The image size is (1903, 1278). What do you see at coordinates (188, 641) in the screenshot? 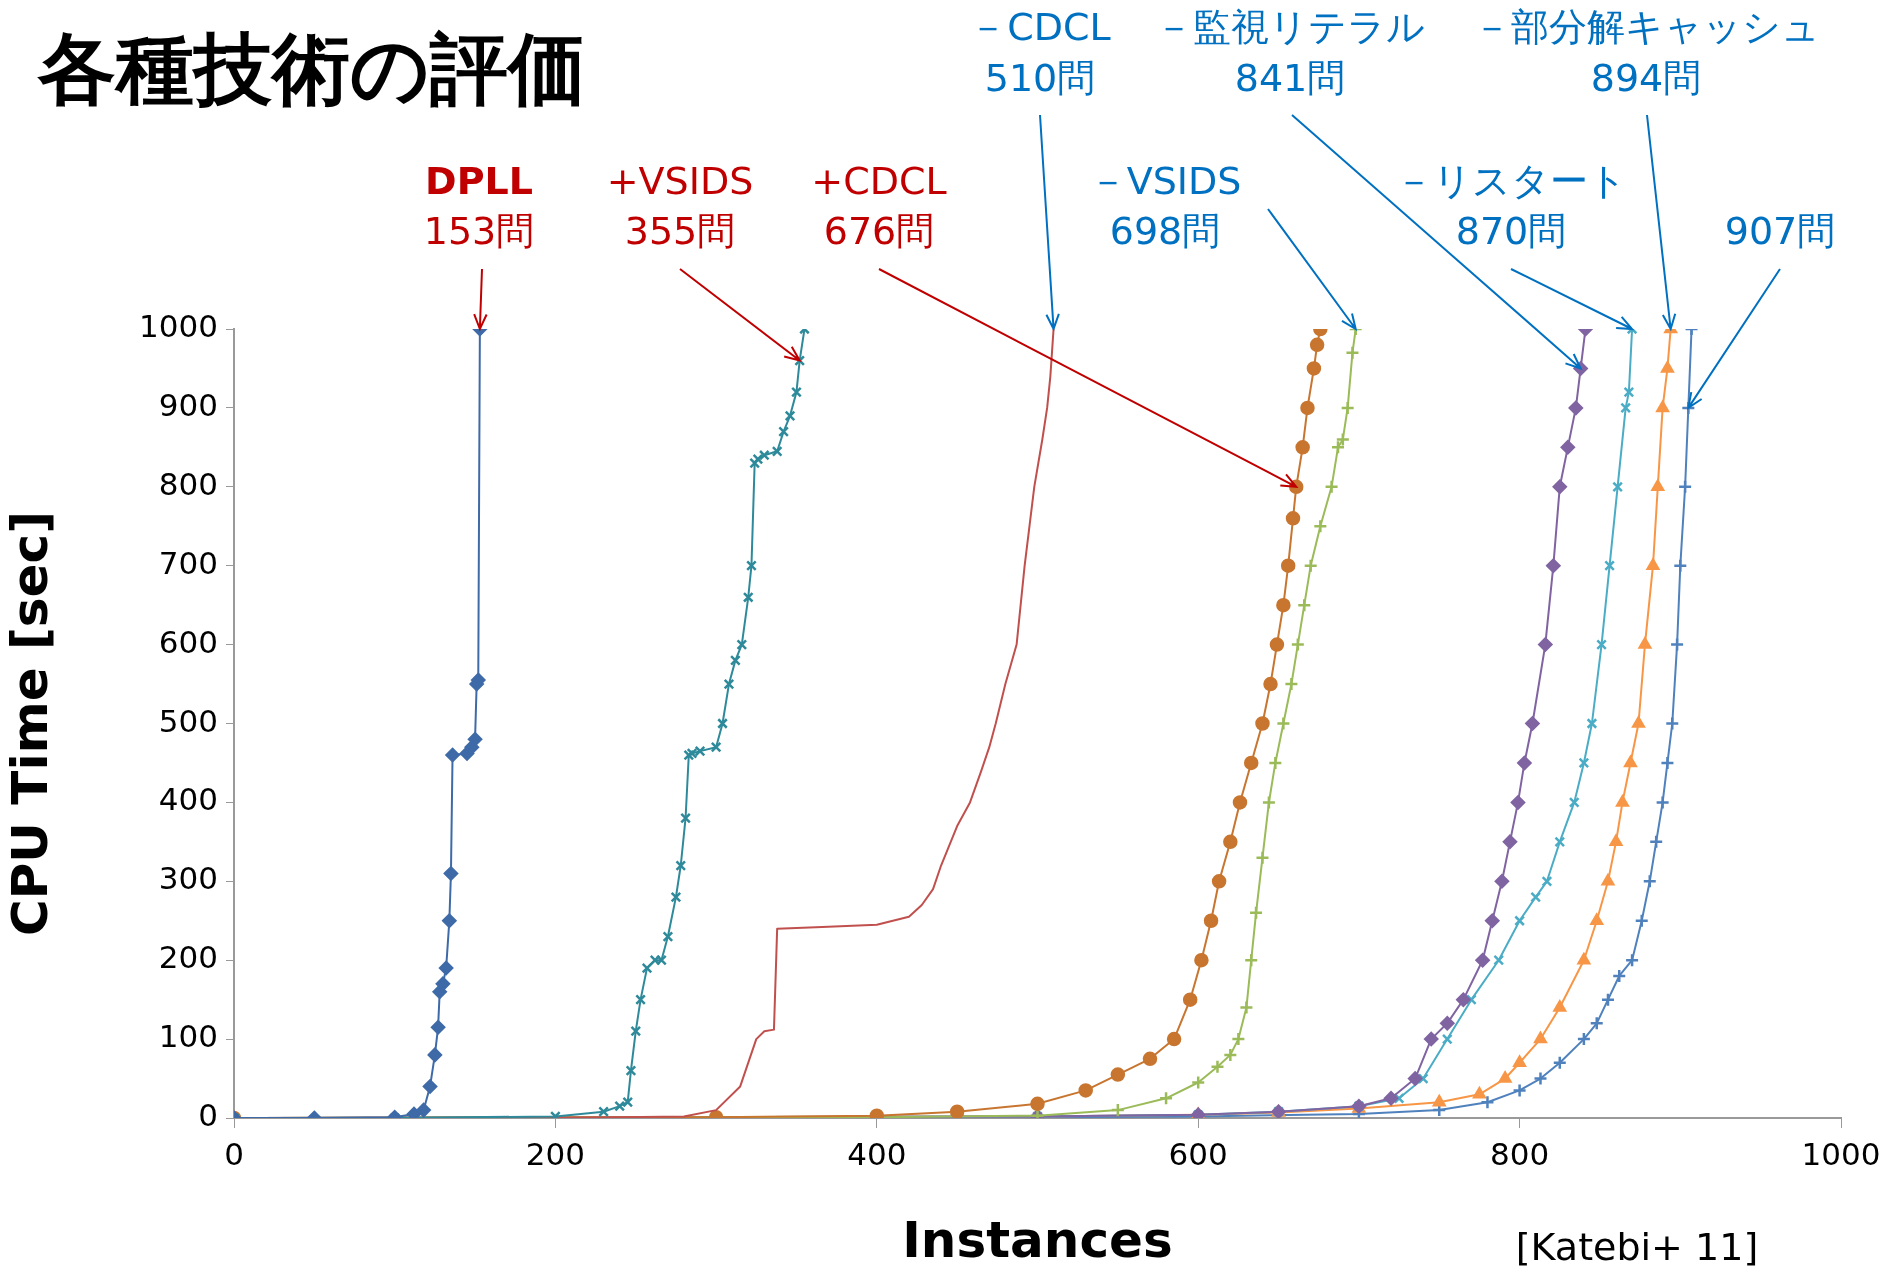
I see `y-tick-label: 600` at bounding box center [188, 641].